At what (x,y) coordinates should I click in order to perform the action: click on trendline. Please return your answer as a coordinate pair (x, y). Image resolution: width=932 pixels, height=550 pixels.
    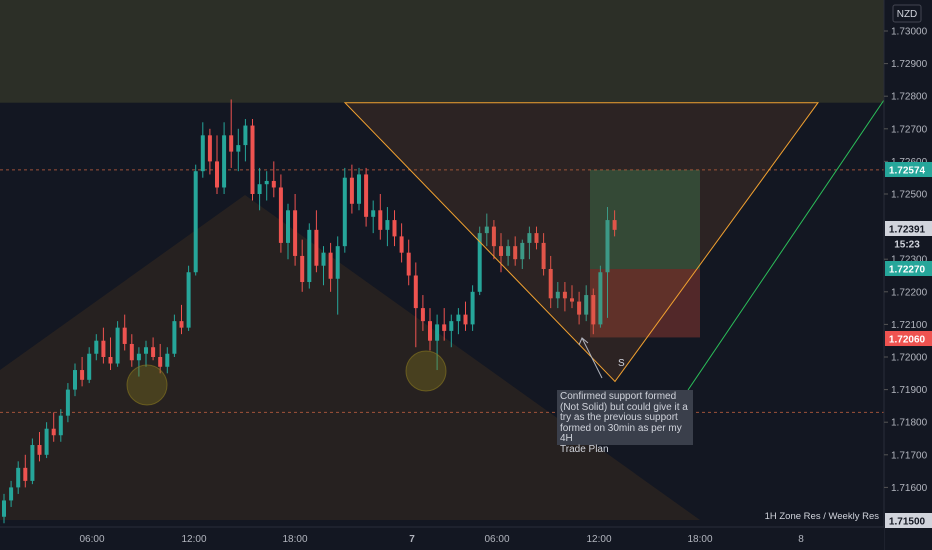
    Looking at the image, I should click on (786, 245).